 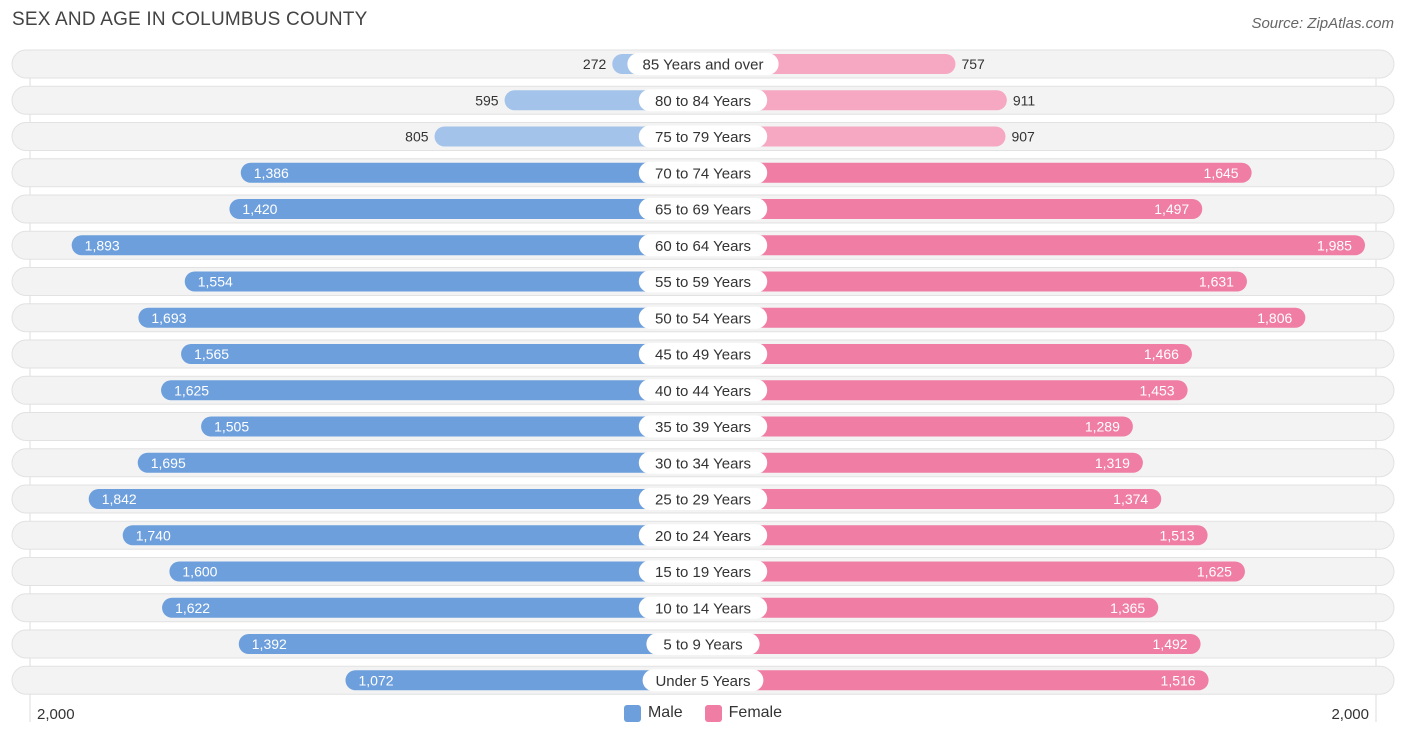 I want to click on bar-female-35-to-39-years, so click(x=913, y=426).